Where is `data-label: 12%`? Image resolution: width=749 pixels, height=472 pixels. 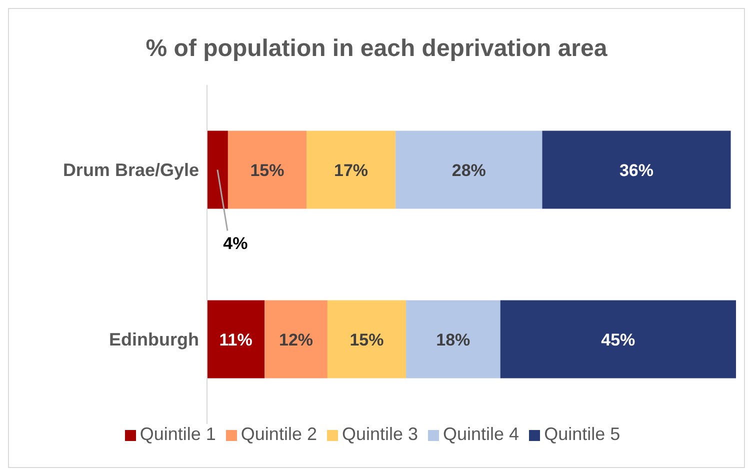 data-label: 12% is located at coordinates (296, 340).